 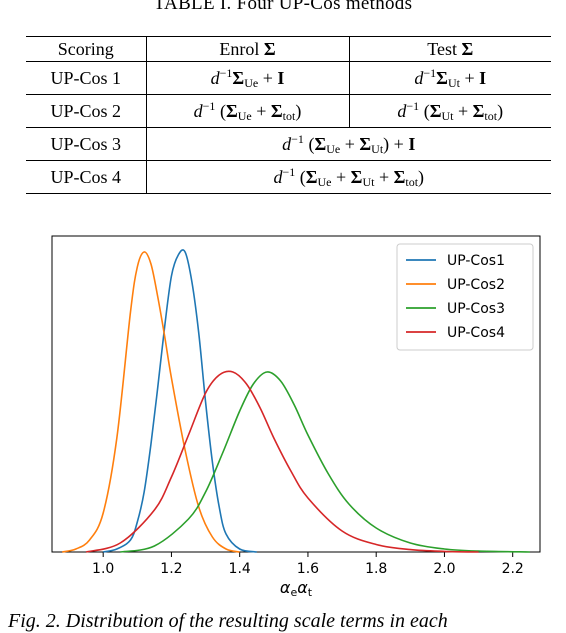 I want to click on row-name: UP-Cos 1, so click(x=86, y=78).